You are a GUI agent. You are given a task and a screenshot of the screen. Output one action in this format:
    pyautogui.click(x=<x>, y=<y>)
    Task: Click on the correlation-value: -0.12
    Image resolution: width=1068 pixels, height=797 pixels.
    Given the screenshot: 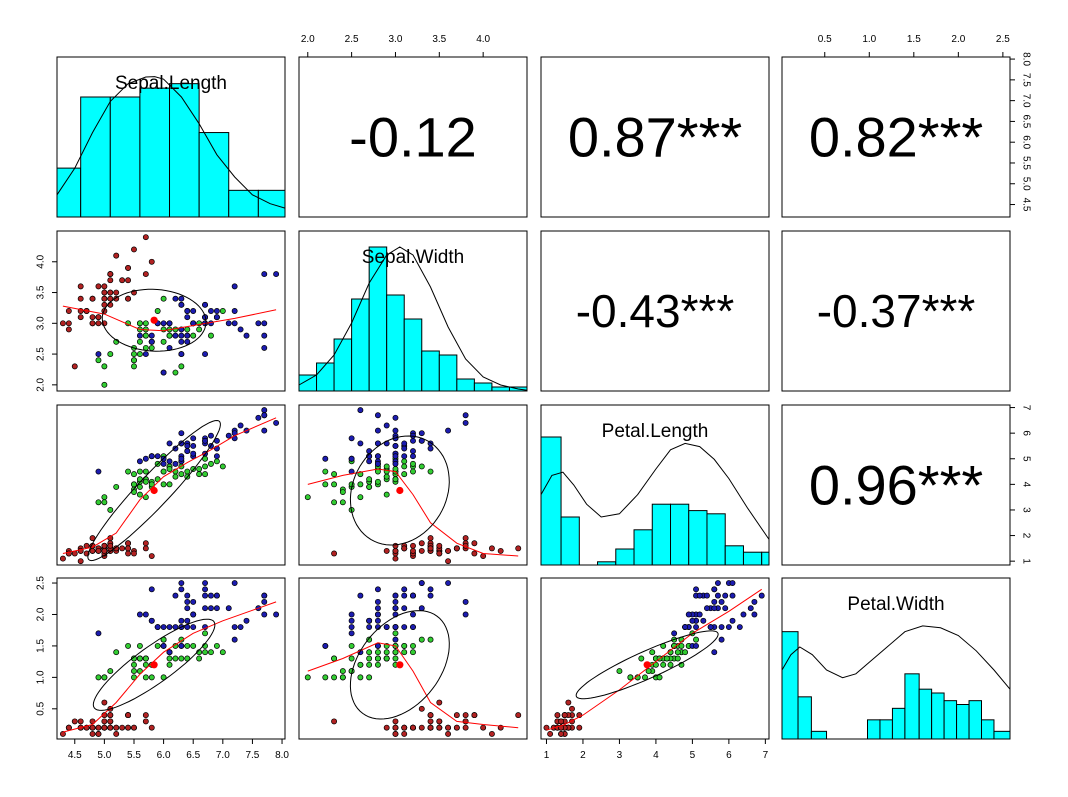 What is the action you would take?
    pyautogui.click(x=413, y=137)
    